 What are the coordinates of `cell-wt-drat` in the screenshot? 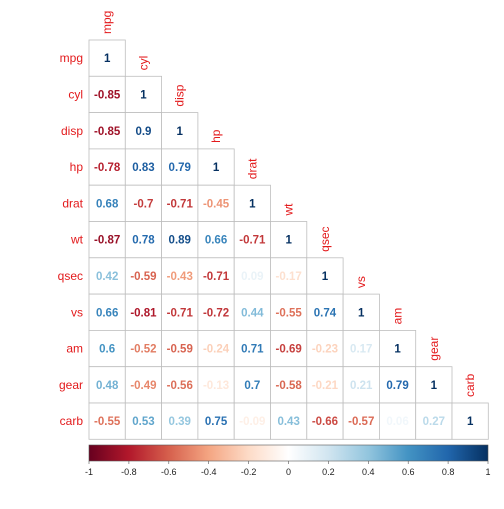 It's located at (252, 240).